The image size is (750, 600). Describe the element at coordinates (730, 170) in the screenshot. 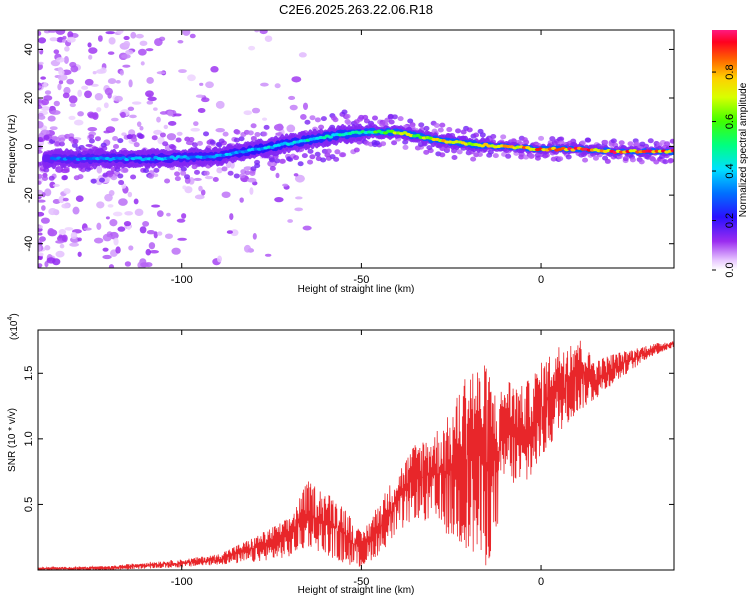

I see `colorbar-tick-label: 0.4` at that location.